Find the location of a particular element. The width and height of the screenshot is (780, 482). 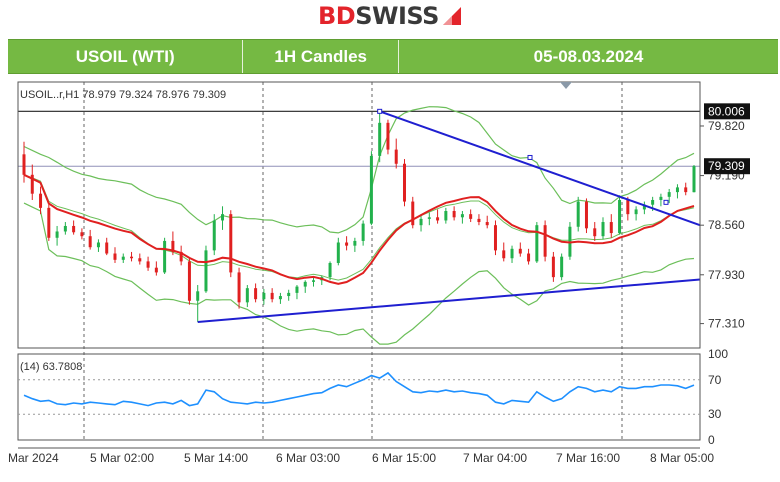

rsi-tick-label: 0 is located at coordinates (711, 440).